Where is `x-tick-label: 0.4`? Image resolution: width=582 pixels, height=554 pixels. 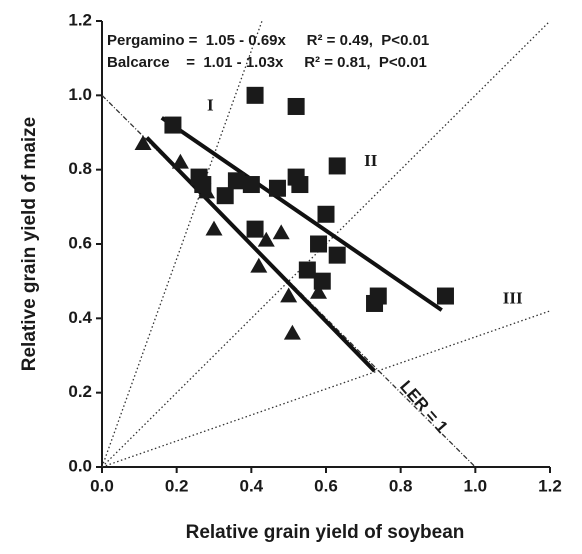 x-tick-label: 0.4 is located at coordinates (252, 485).